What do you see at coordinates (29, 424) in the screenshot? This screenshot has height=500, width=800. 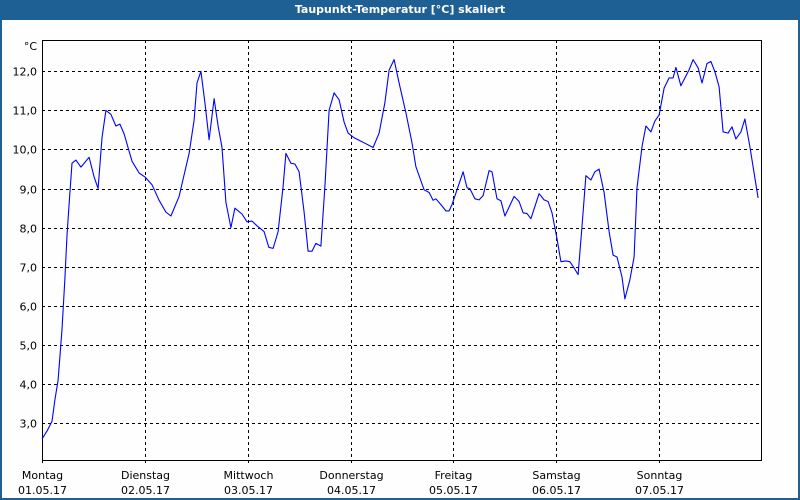 I see `y-tick-label: 3,0` at bounding box center [29, 424].